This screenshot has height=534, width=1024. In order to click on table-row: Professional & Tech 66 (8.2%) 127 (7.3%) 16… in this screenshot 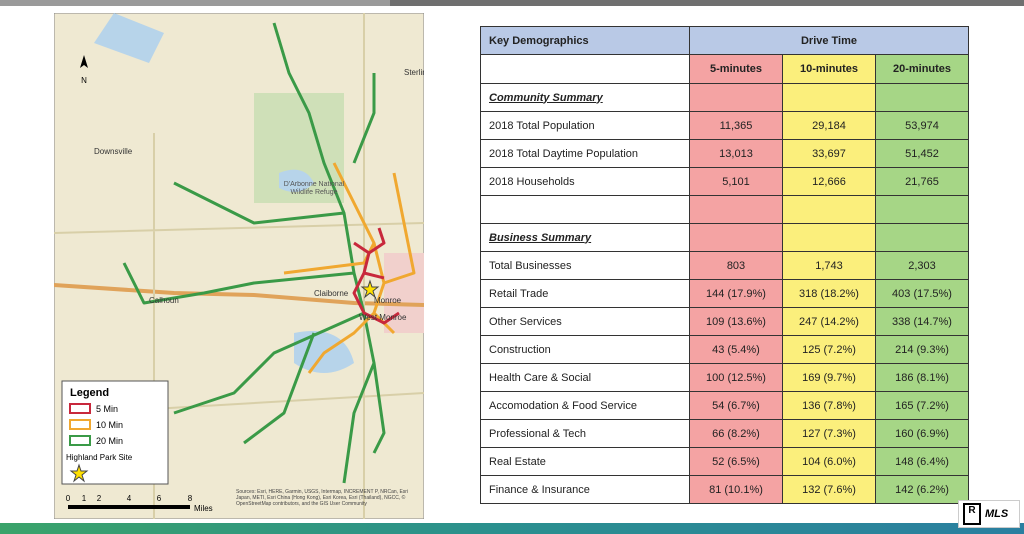, I will do `click(724, 433)`.